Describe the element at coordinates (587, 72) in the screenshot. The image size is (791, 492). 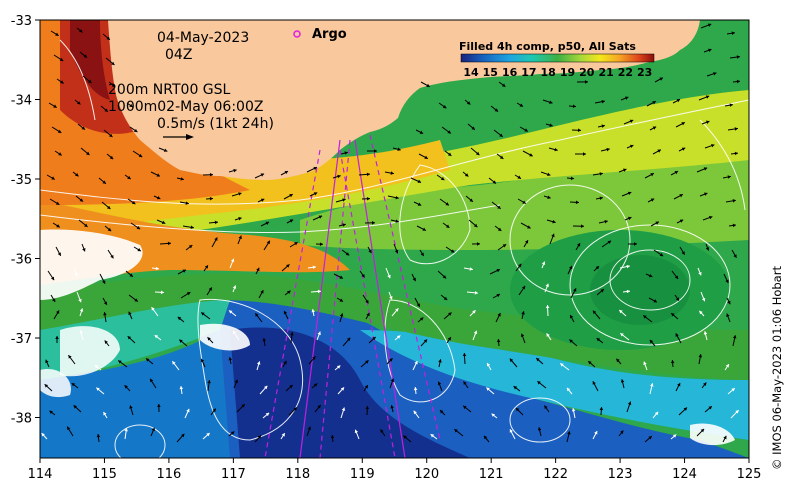
I see `colorbar-tick-label: 20` at that location.